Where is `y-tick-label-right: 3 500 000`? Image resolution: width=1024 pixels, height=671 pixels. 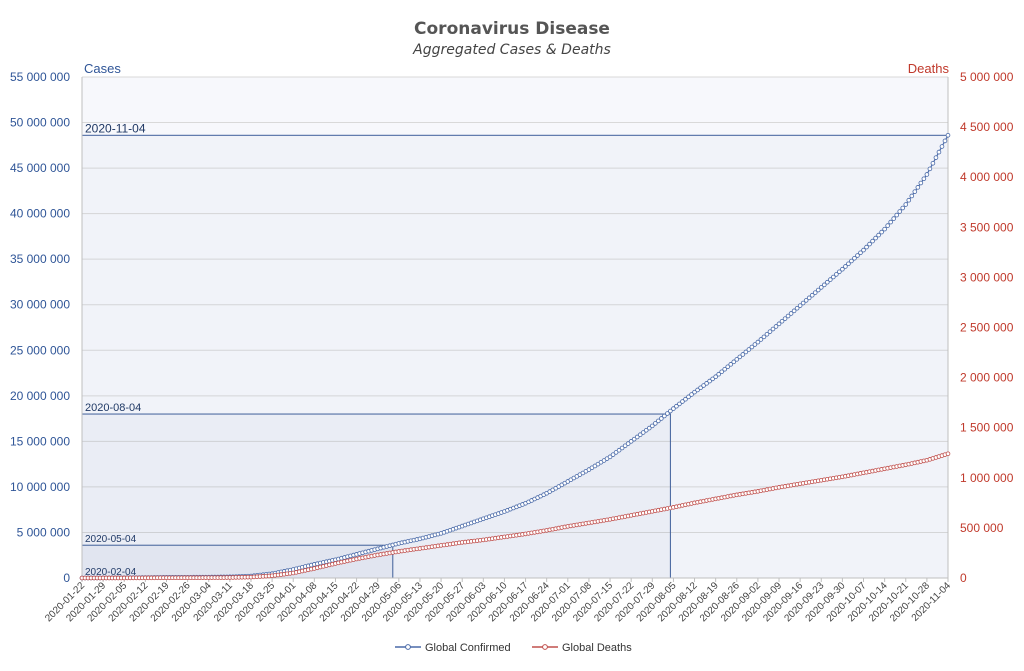
y-tick-label-right: 3 500 000 is located at coordinates (987, 227).